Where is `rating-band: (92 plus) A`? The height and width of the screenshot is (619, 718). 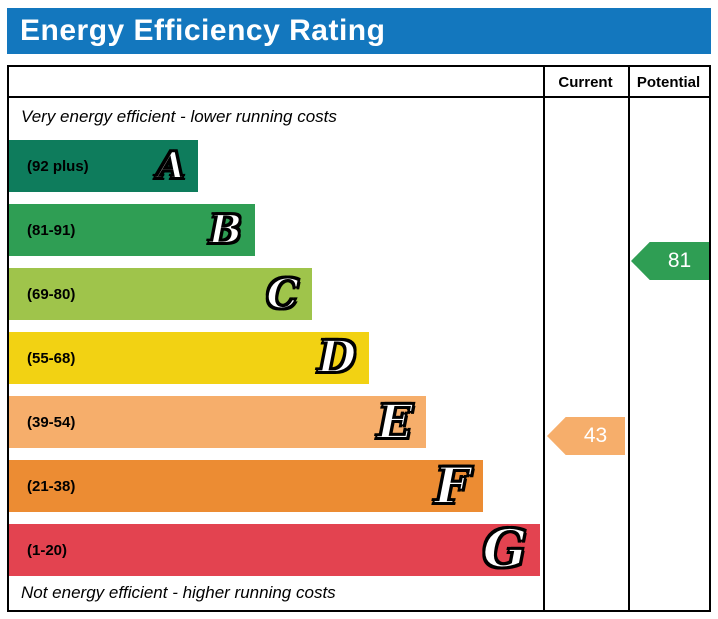
rating-band: (92 plus) A is located at coordinates (103, 166).